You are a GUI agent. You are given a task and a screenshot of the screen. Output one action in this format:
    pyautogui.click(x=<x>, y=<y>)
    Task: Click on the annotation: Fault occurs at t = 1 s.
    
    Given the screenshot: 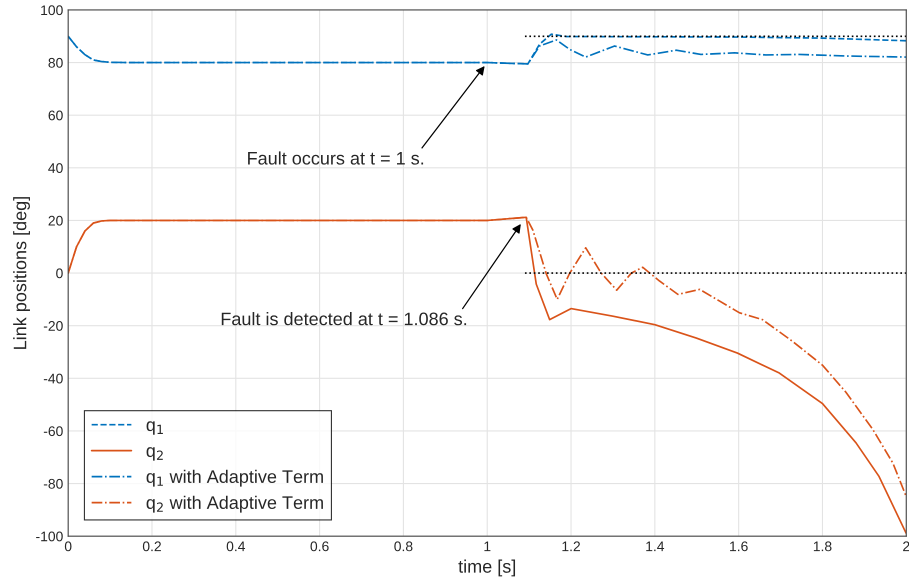 What is the action you would take?
    pyautogui.click(x=336, y=158)
    